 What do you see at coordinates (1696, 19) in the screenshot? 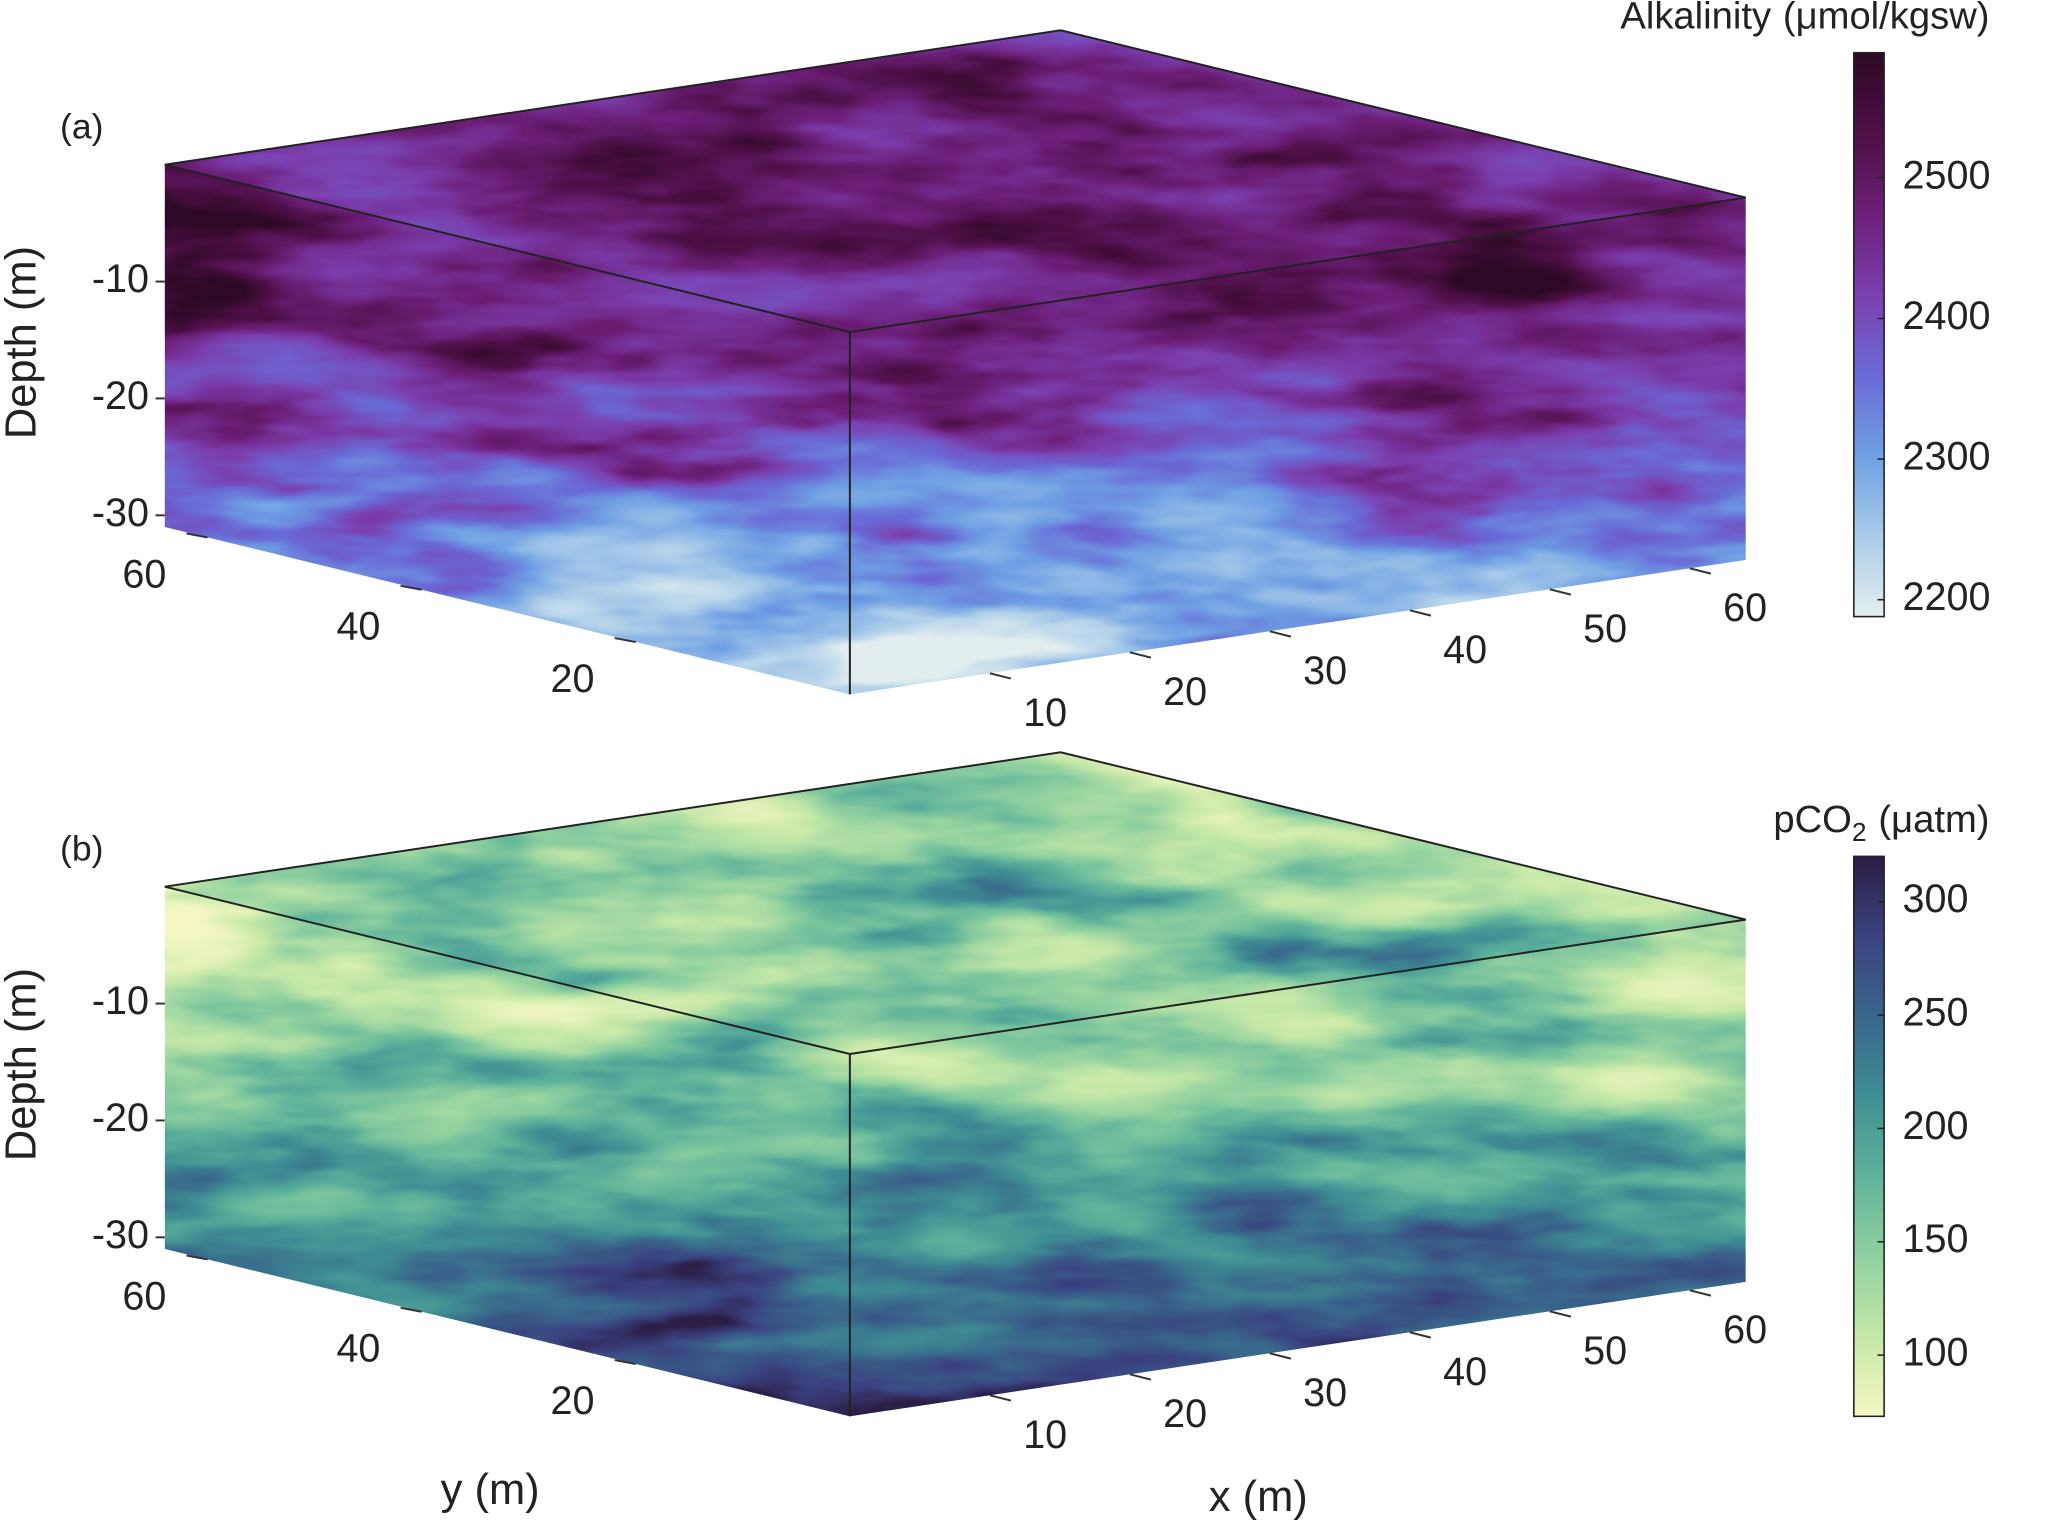
I see `colorbar-title-part: Alkalinity` at bounding box center [1696, 19].